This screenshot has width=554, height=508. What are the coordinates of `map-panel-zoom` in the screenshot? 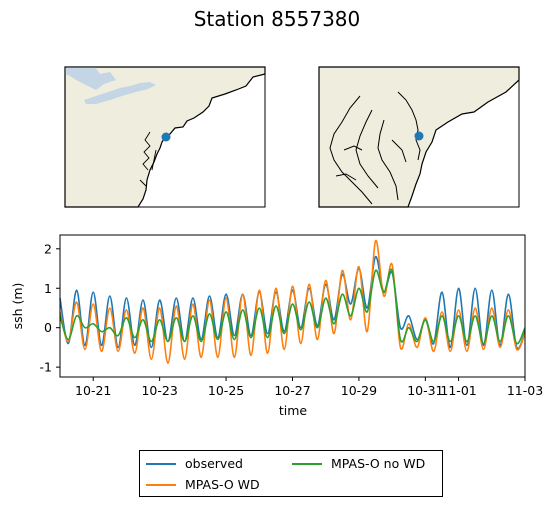 It's located at (419, 137).